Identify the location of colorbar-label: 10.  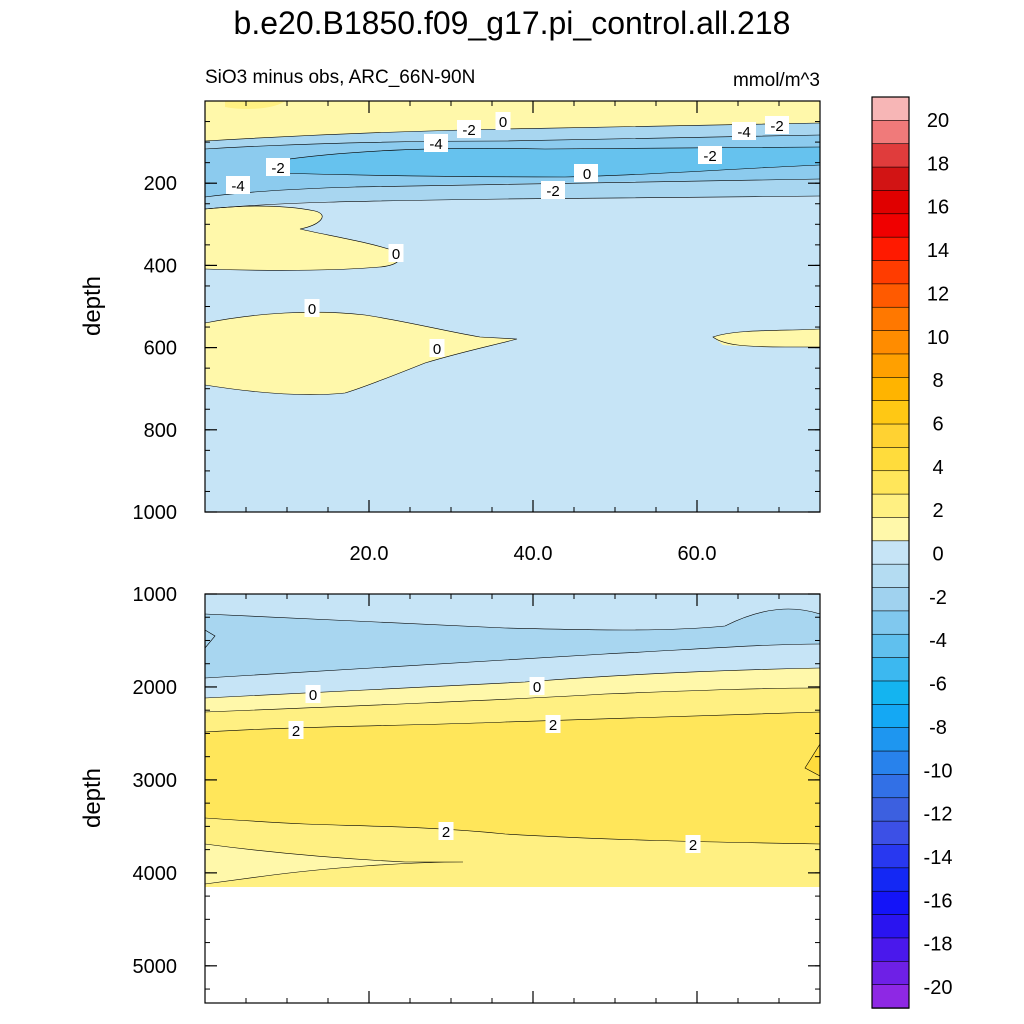
(938, 338).